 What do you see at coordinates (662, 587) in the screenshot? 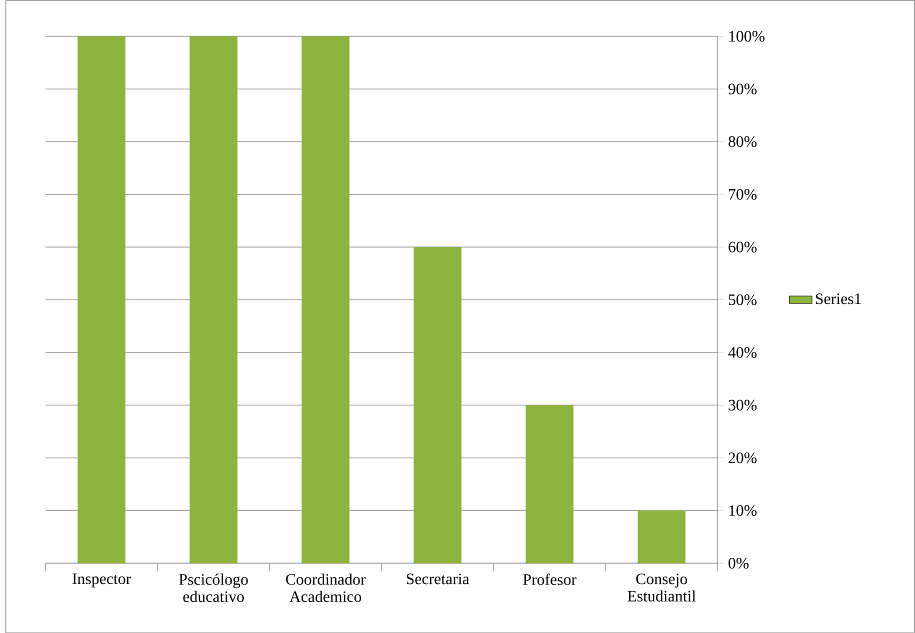
I see `x-tick-label: Consejo Estudiantil` at bounding box center [662, 587].